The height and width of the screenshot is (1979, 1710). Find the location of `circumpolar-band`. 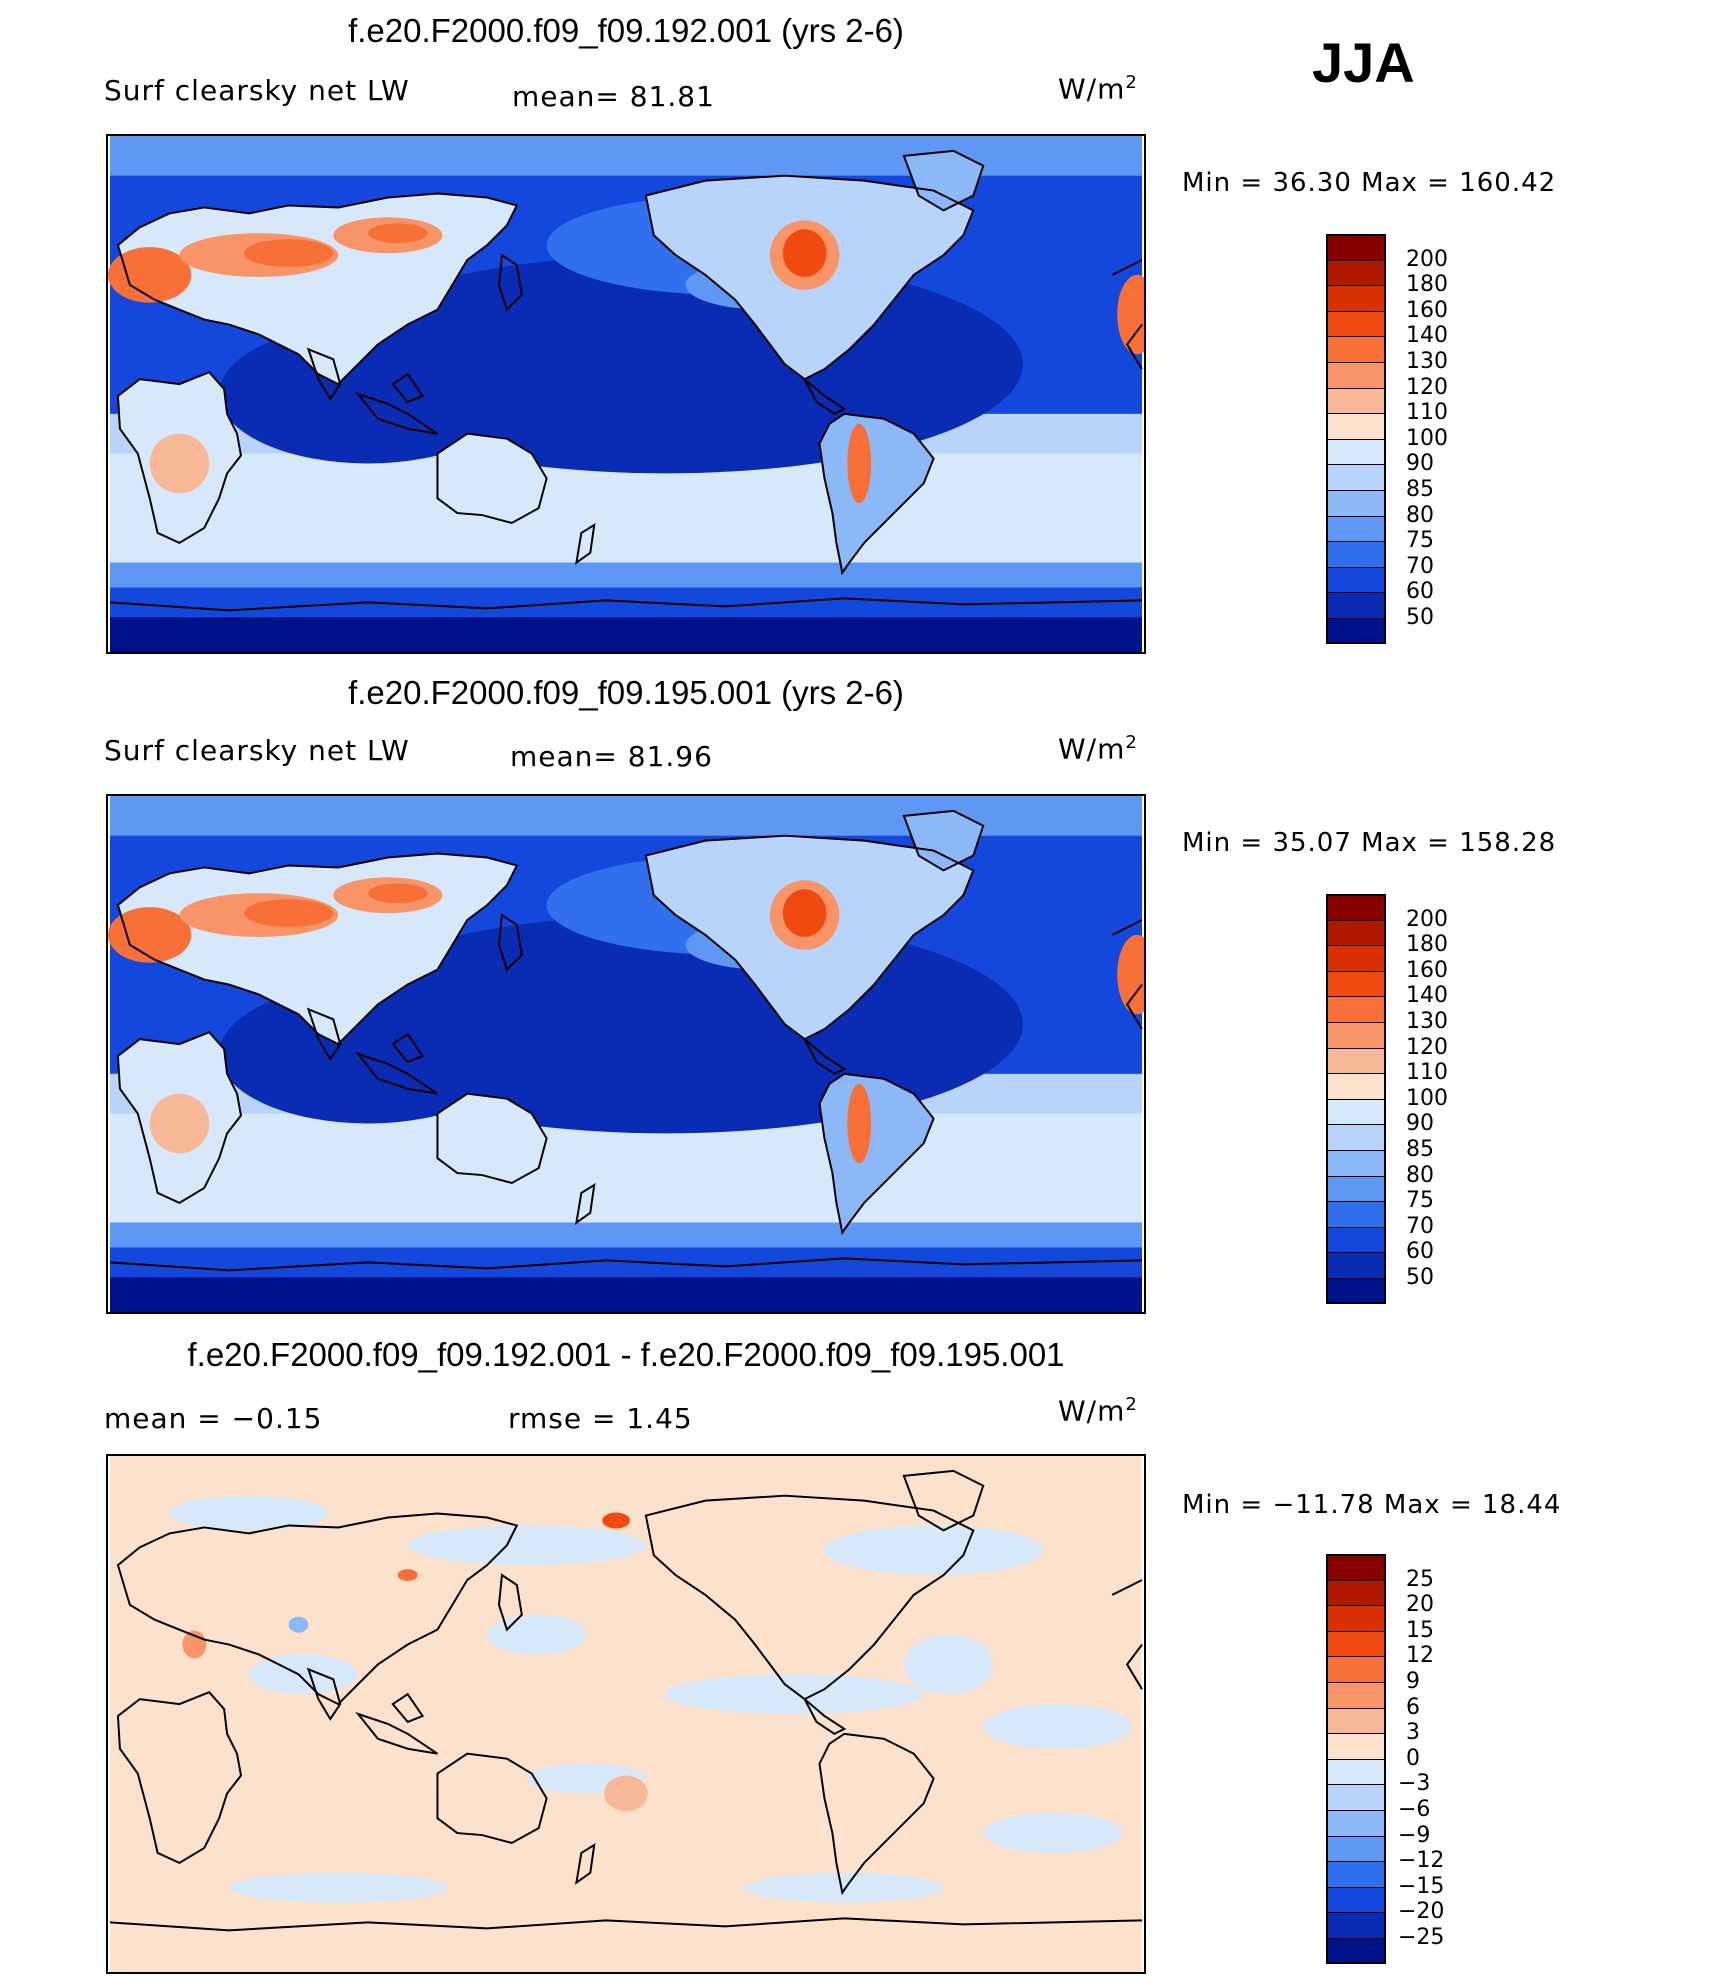

circumpolar-band is located at coordinates (626, 1235).